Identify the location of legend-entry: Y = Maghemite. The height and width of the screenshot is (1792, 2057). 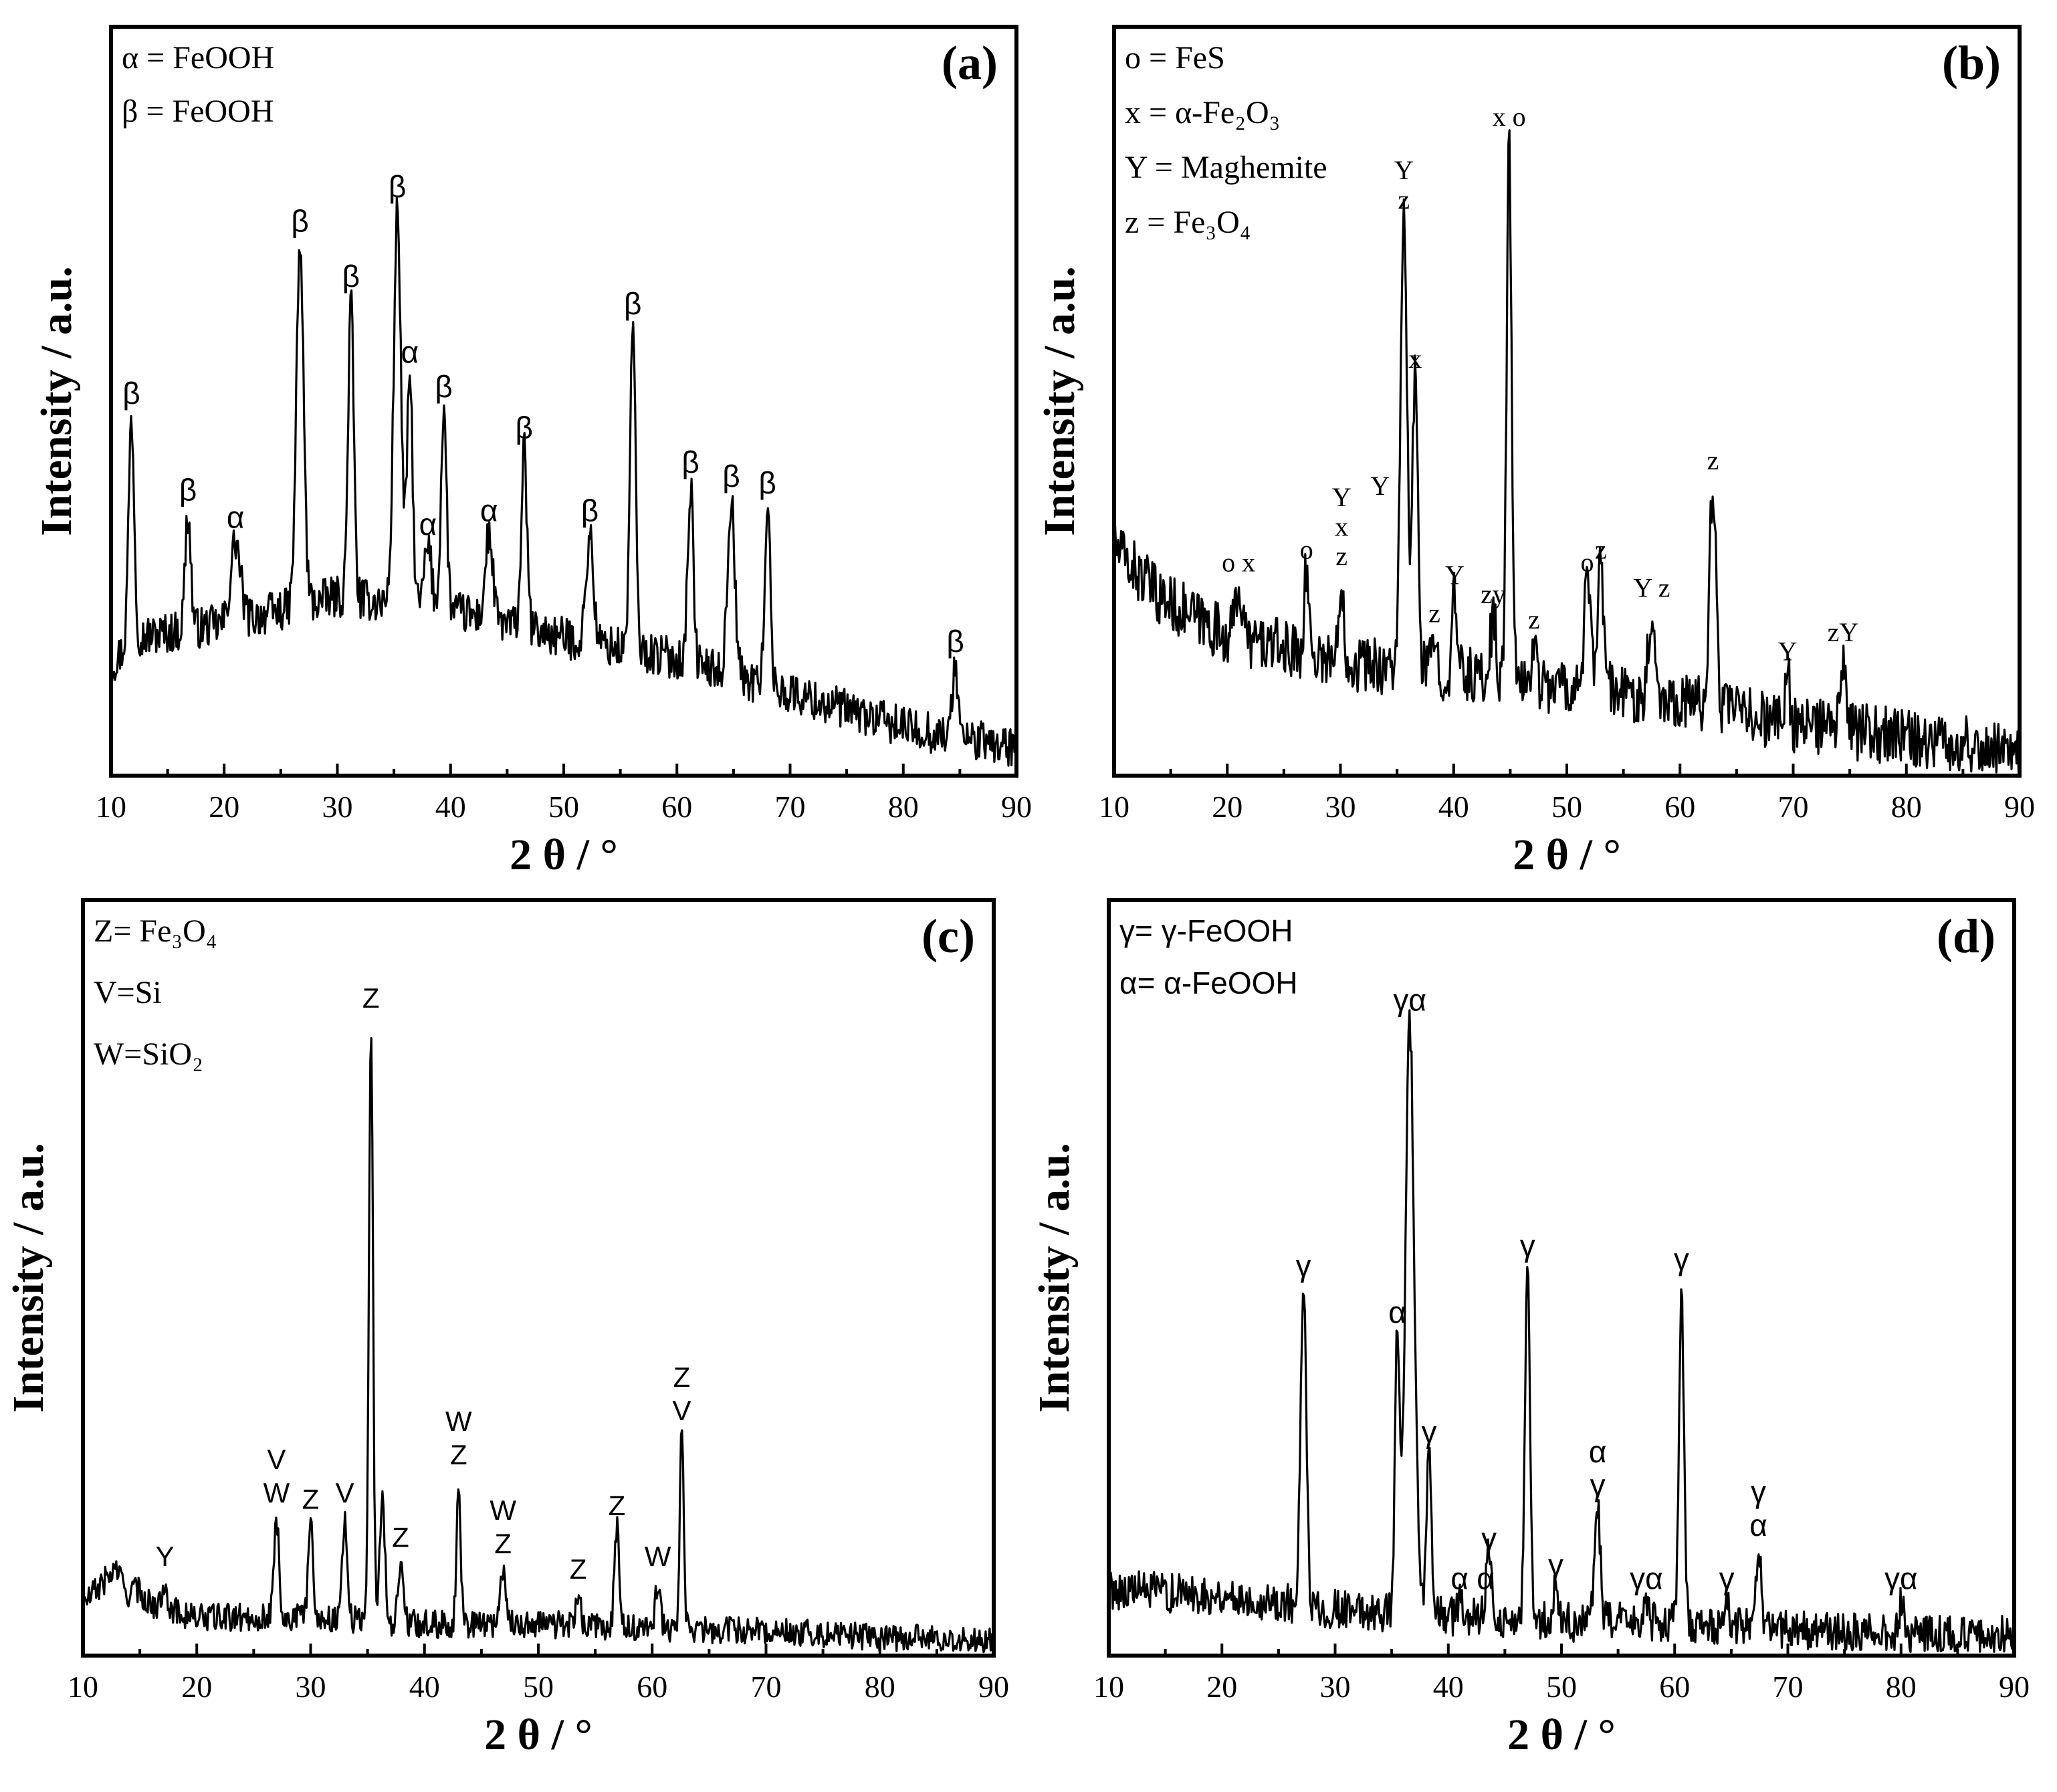
(1226, 167).